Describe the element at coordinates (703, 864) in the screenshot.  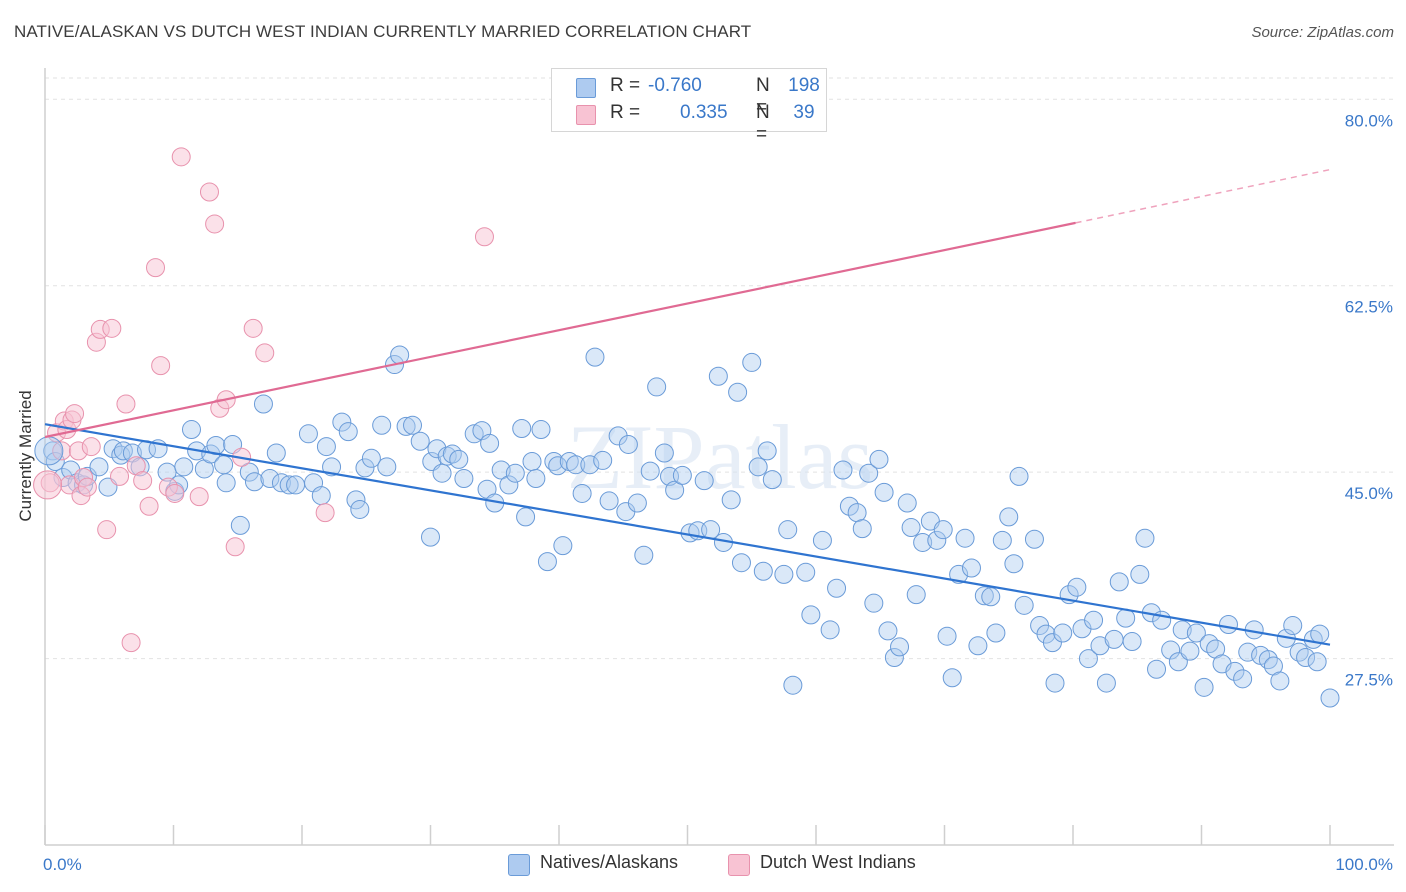
I see `series-legend: Natives/Alaskans Dutch West Indians` at that location.